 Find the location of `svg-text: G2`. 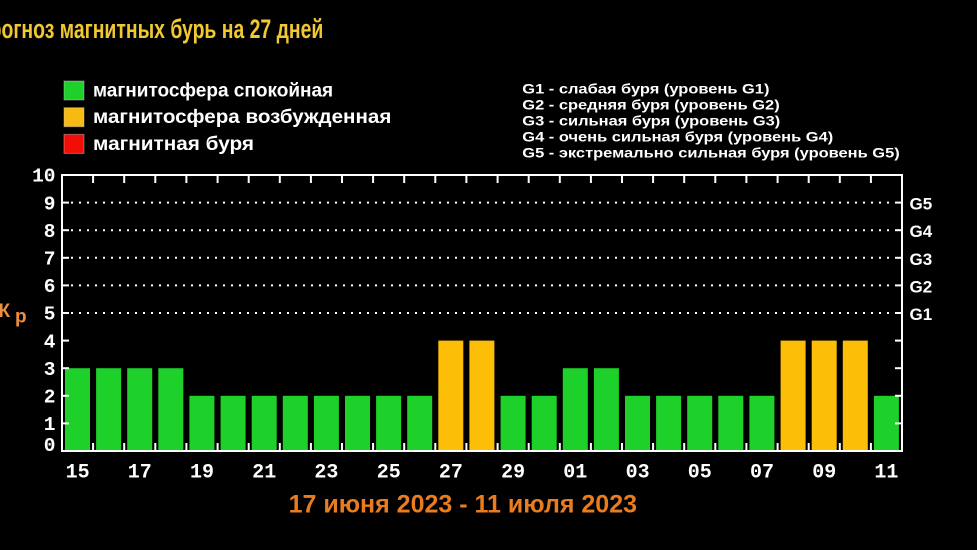

svg-text: G2 is located at coordinates (921, 286).